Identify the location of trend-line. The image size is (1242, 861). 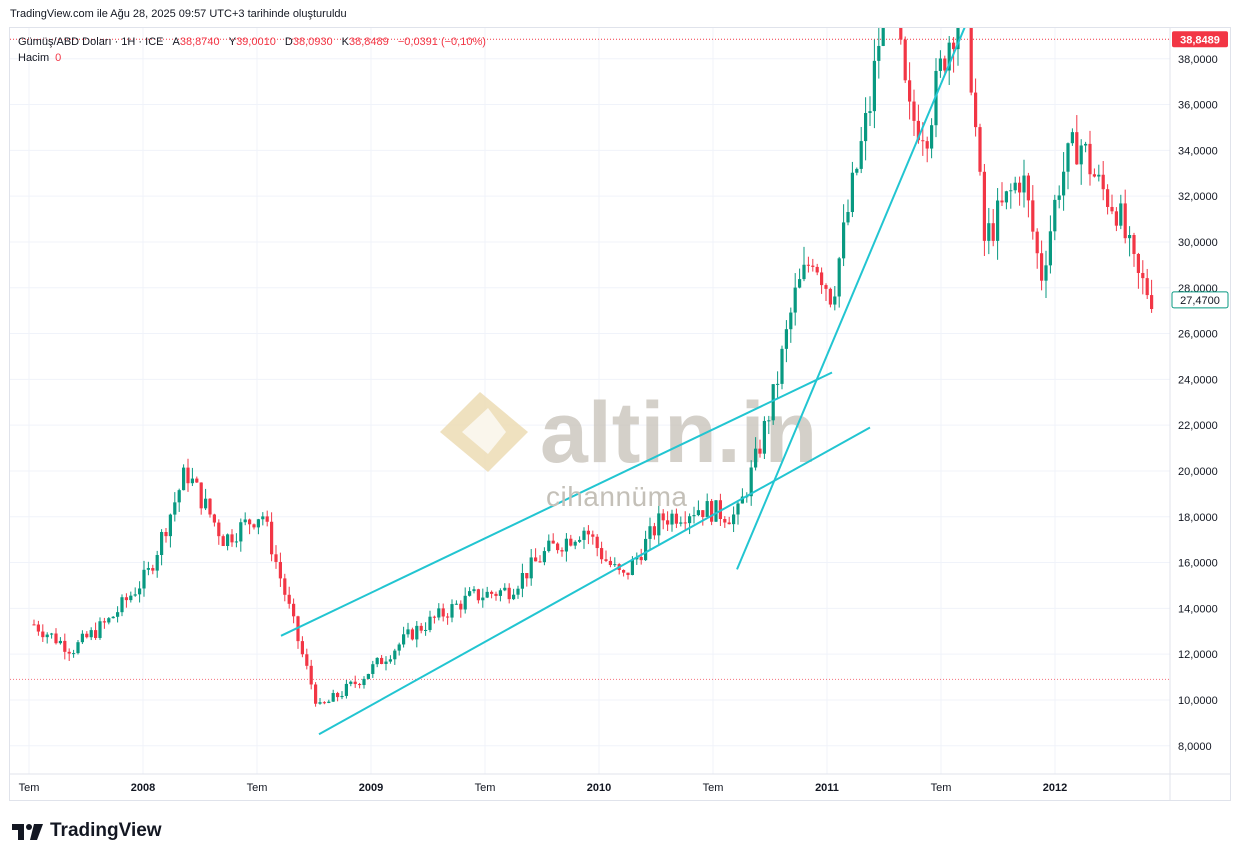
(851, 299).